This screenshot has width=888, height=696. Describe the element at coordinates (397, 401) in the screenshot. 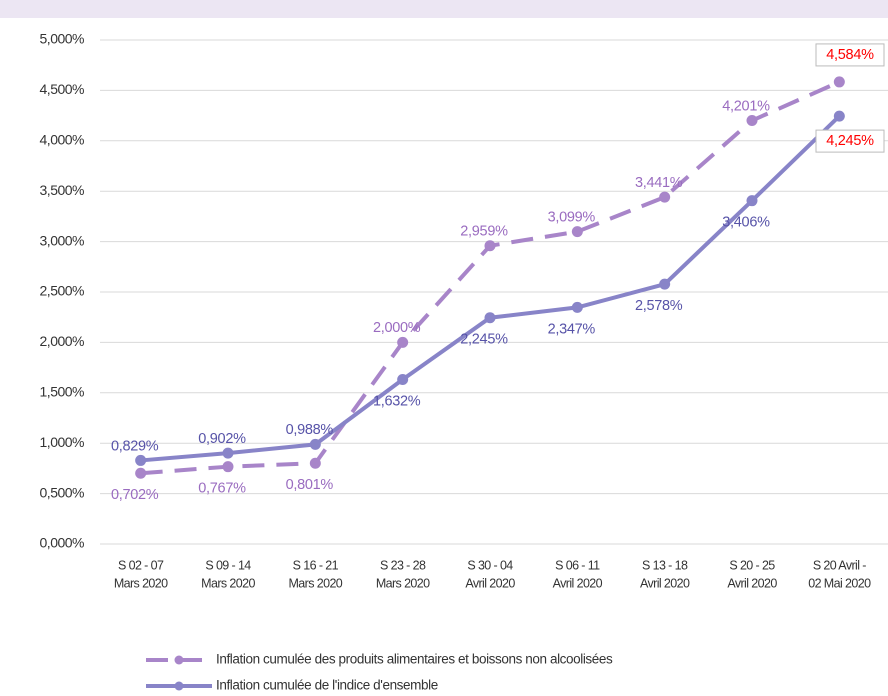

I see `data-label: 1,632%` at that location.